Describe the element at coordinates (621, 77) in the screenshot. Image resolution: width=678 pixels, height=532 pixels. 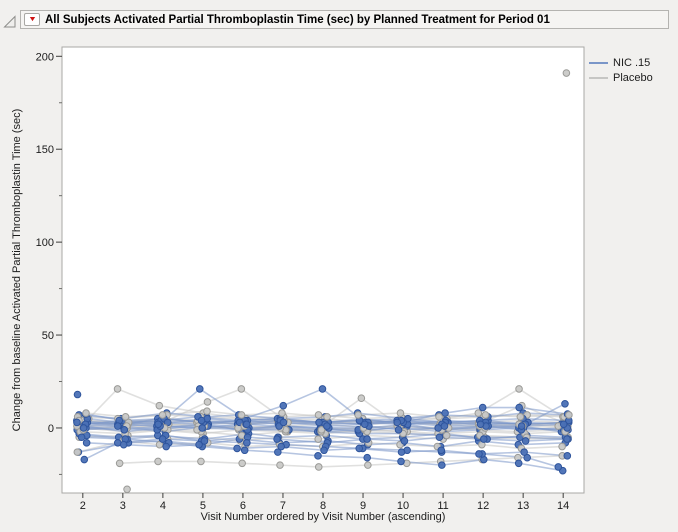
I see `legend-item-placebo: Placebo` at that location.